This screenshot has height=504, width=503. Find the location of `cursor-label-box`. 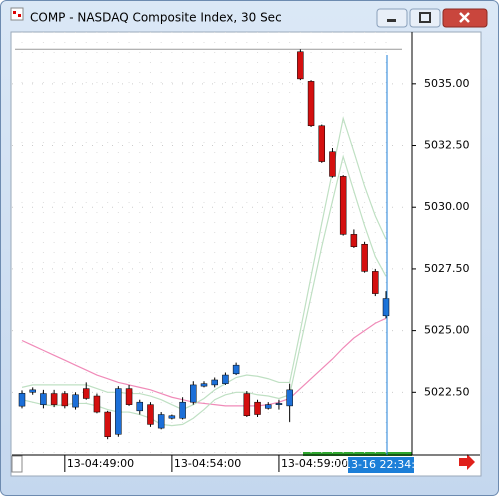

cursor-label-box is located at coordinates (381, 465).